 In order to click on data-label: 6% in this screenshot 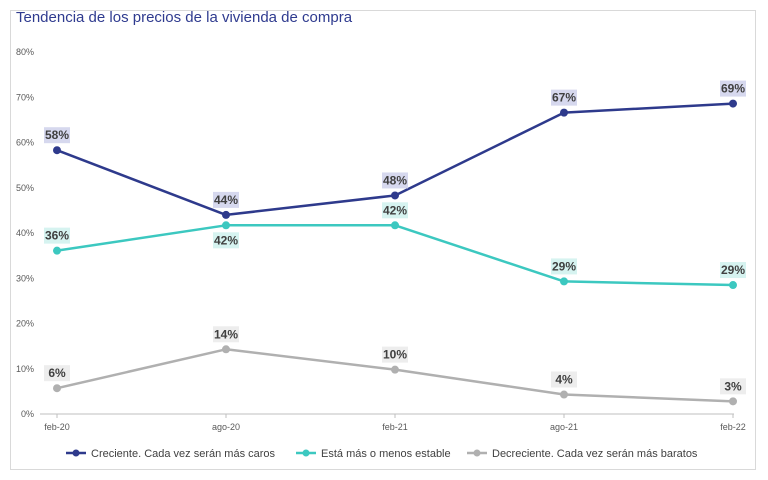, I will do `click(57, 373)`.